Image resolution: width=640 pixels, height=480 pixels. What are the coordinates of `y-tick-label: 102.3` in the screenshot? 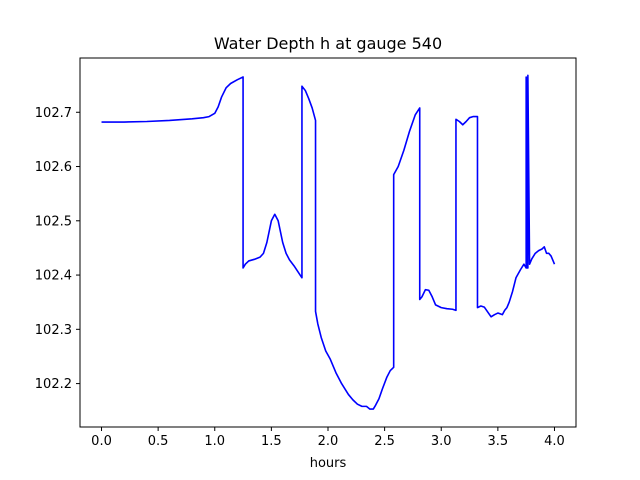 It's located at (53, 330).